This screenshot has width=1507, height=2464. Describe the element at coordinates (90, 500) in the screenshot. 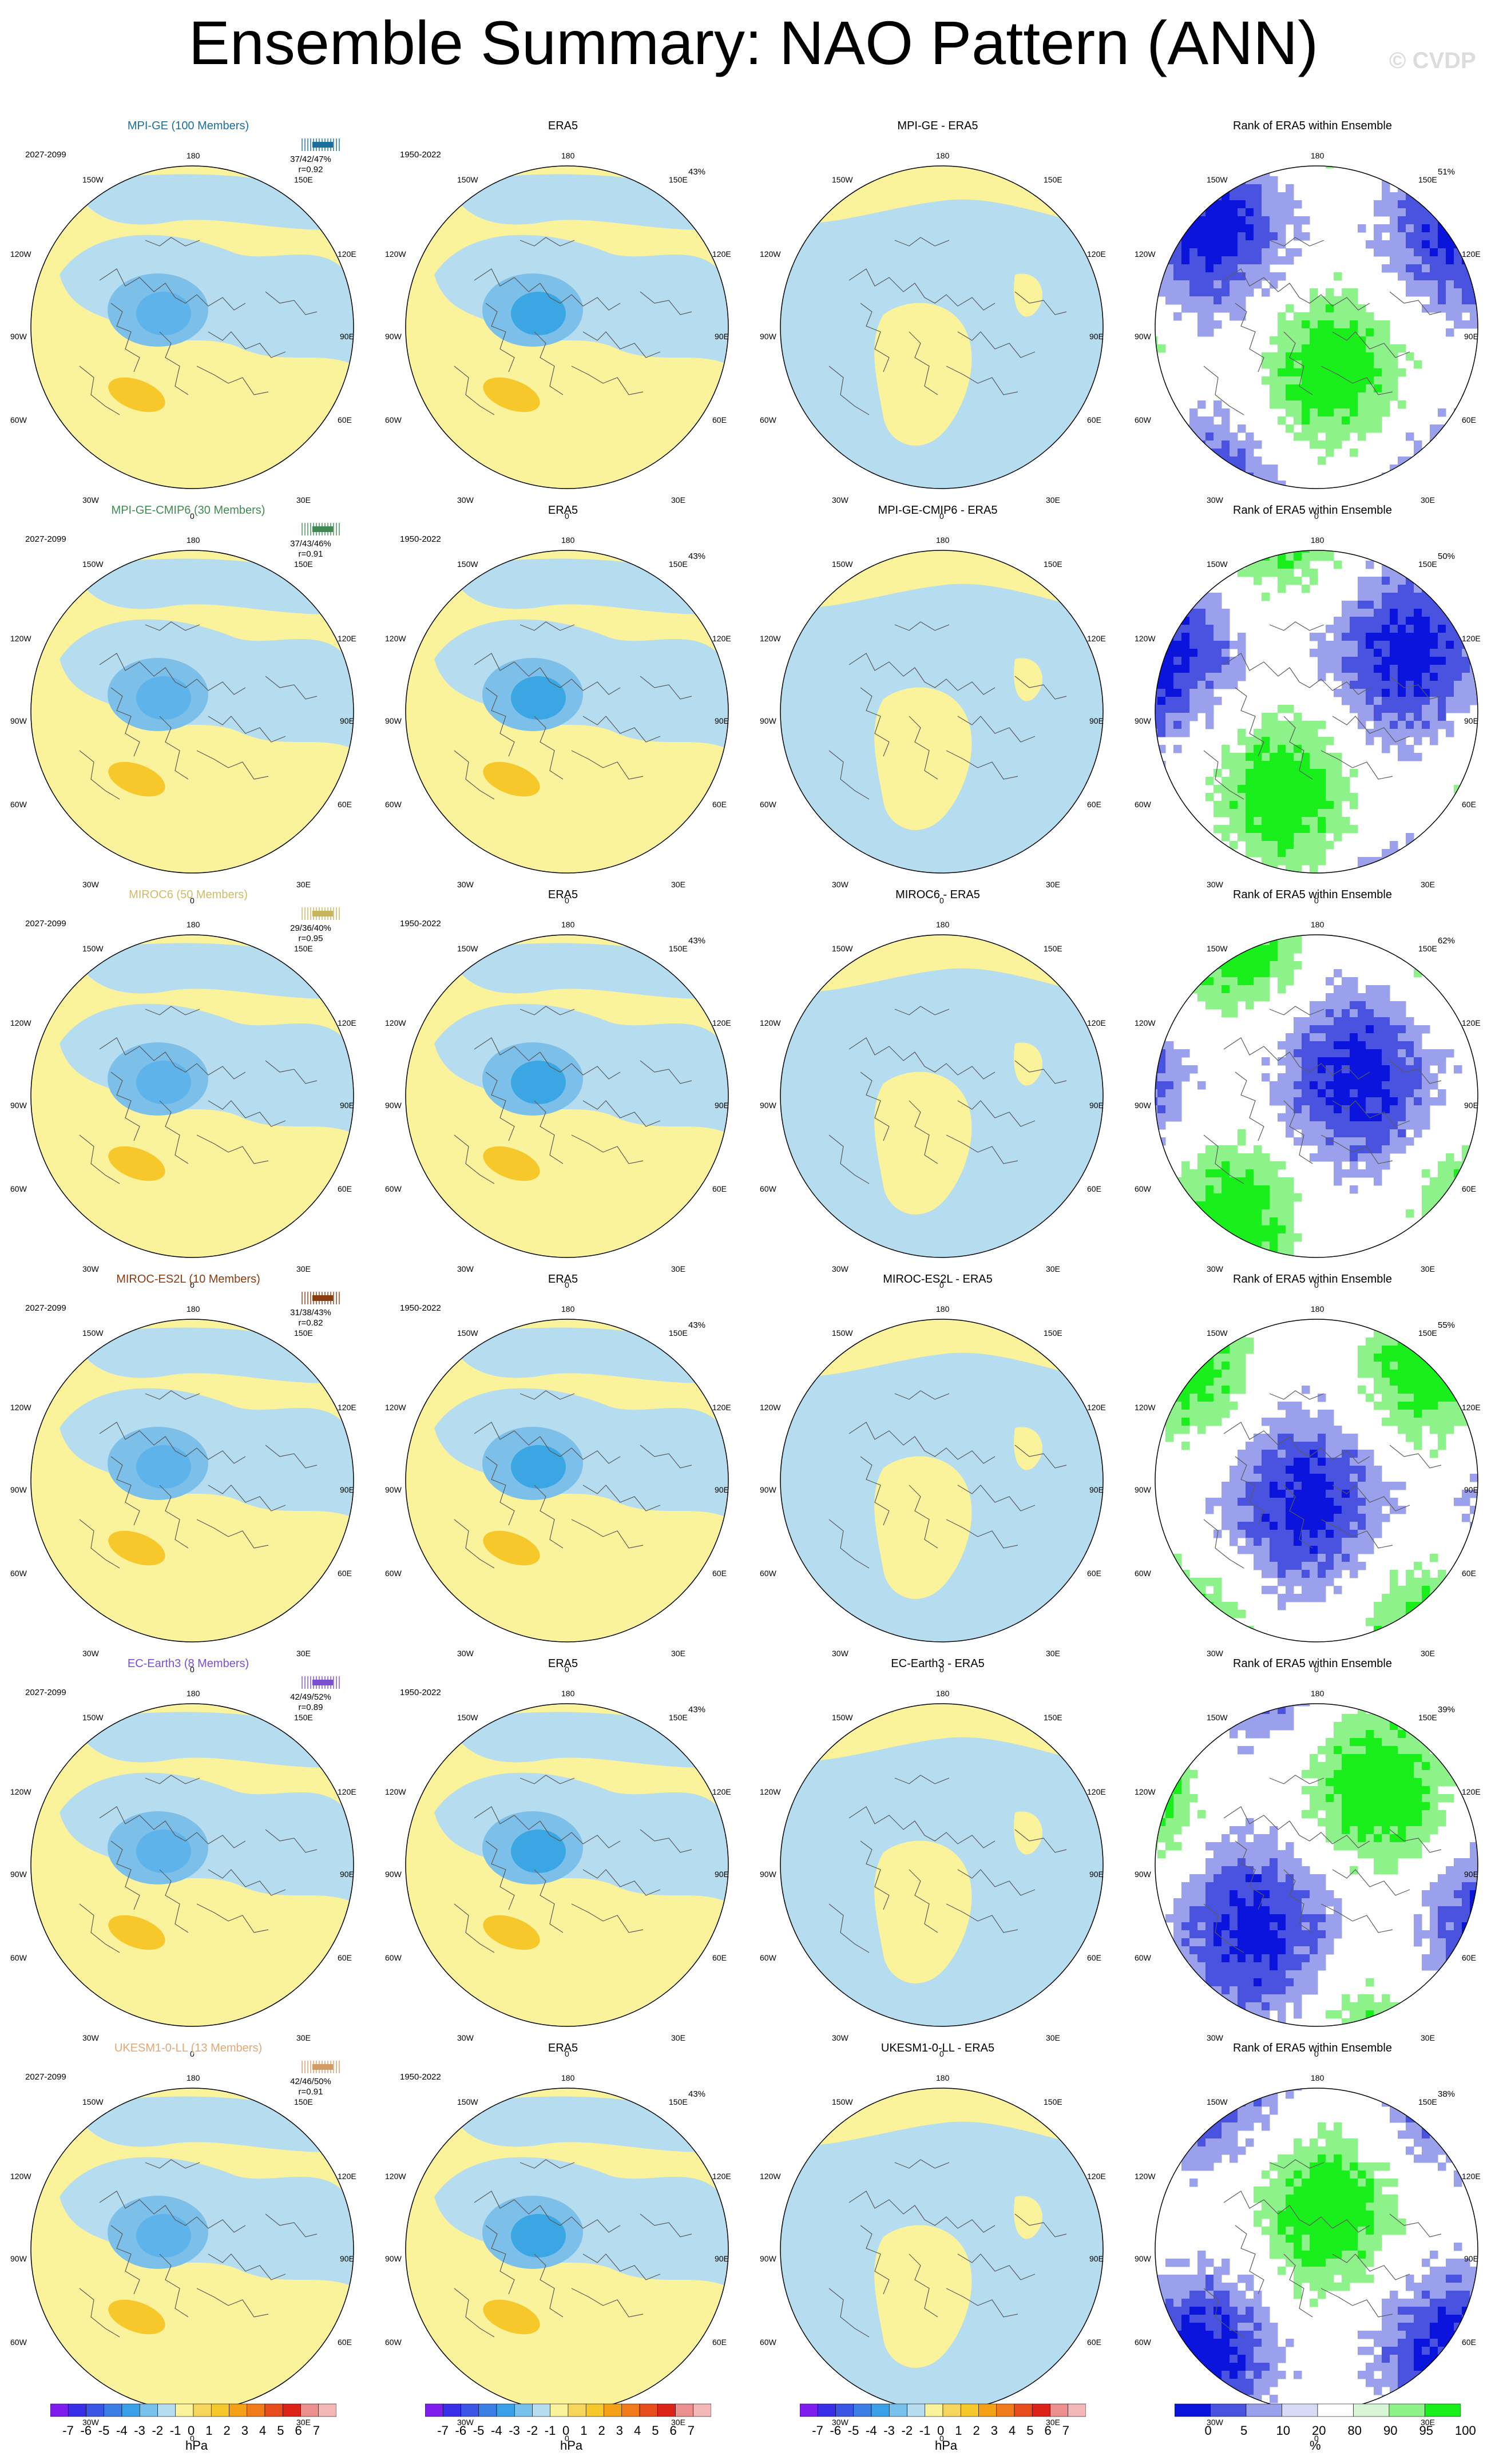

I see `lon-label: 30W` at that location.